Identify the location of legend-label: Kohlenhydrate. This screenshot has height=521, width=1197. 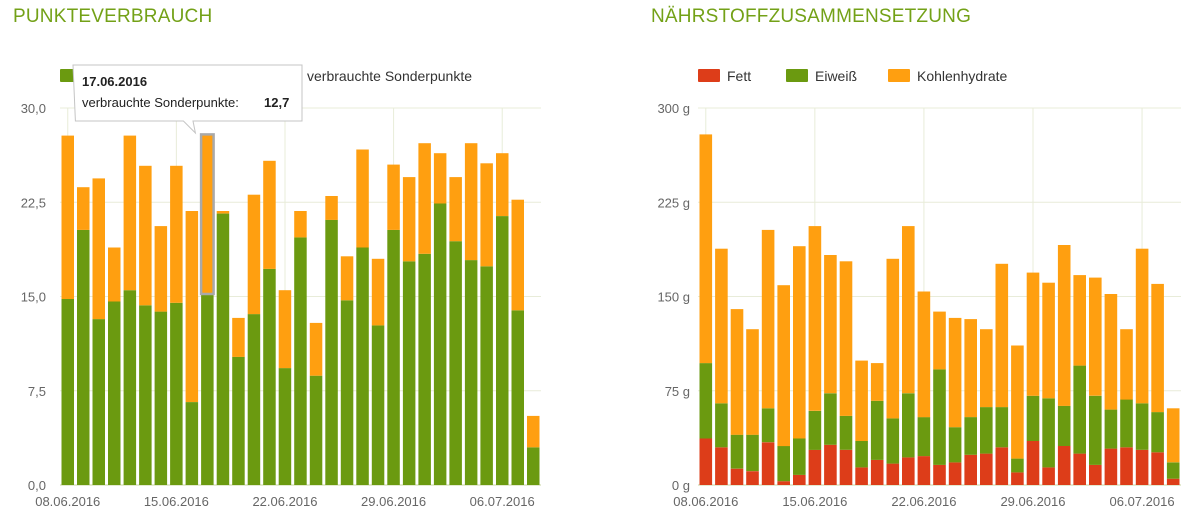
(962, 76).